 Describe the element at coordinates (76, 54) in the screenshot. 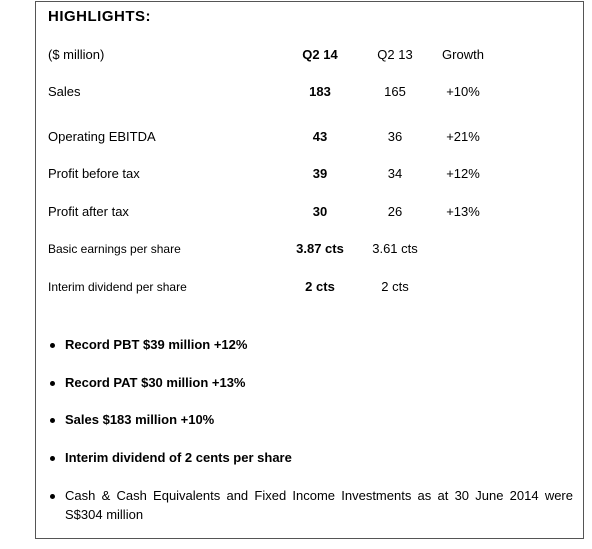

I see `header-cell: ($ million)` at that location.